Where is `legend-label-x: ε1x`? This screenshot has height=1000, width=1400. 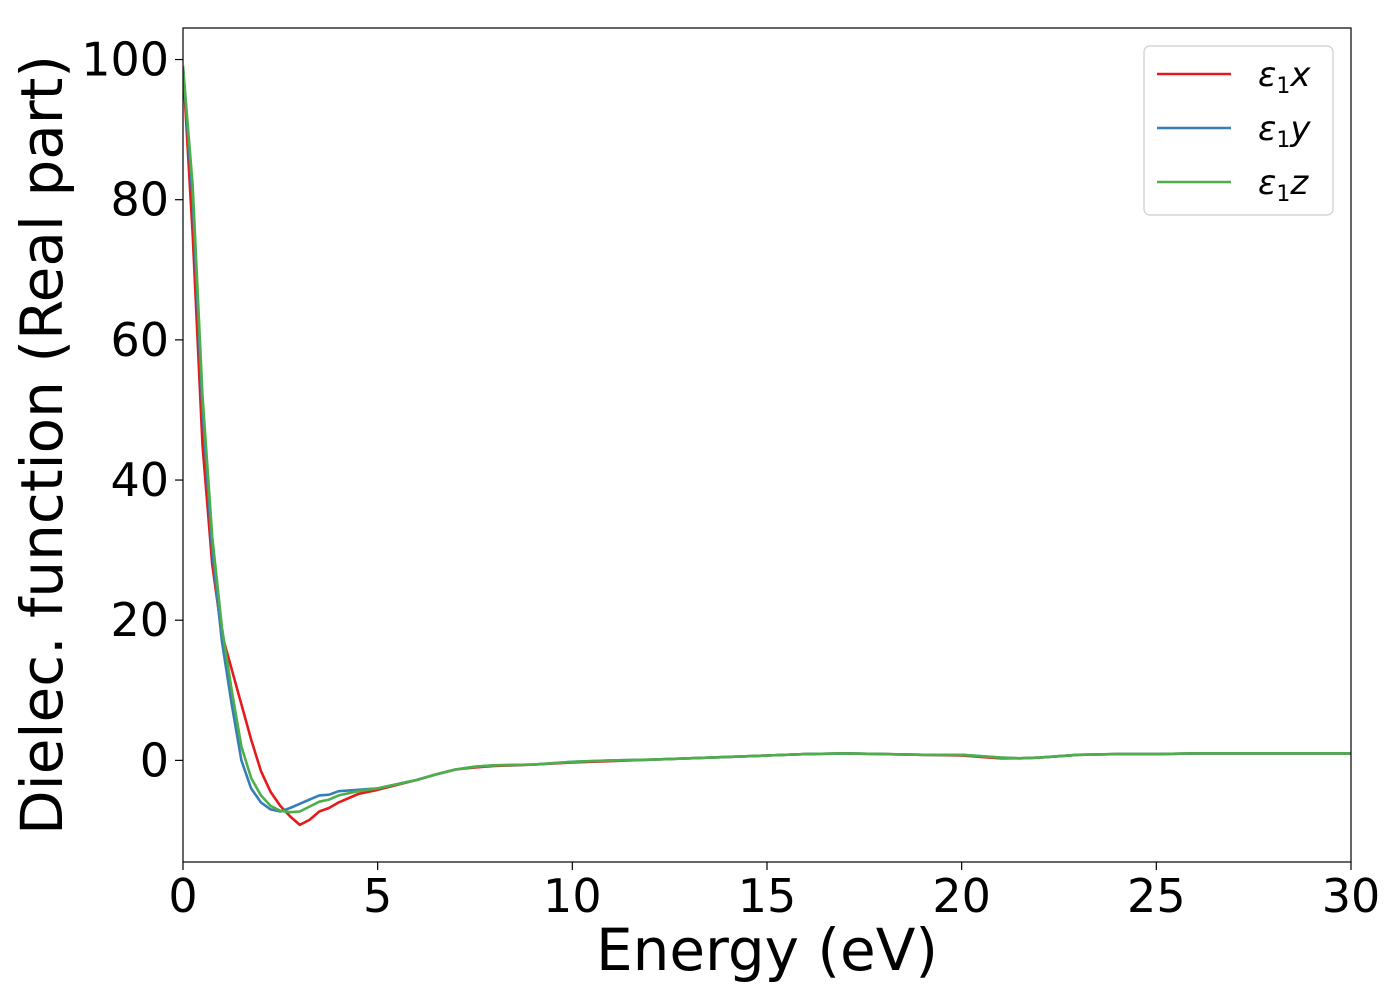 legend-label-x: ε1x is located at coordinates (1284, 77).